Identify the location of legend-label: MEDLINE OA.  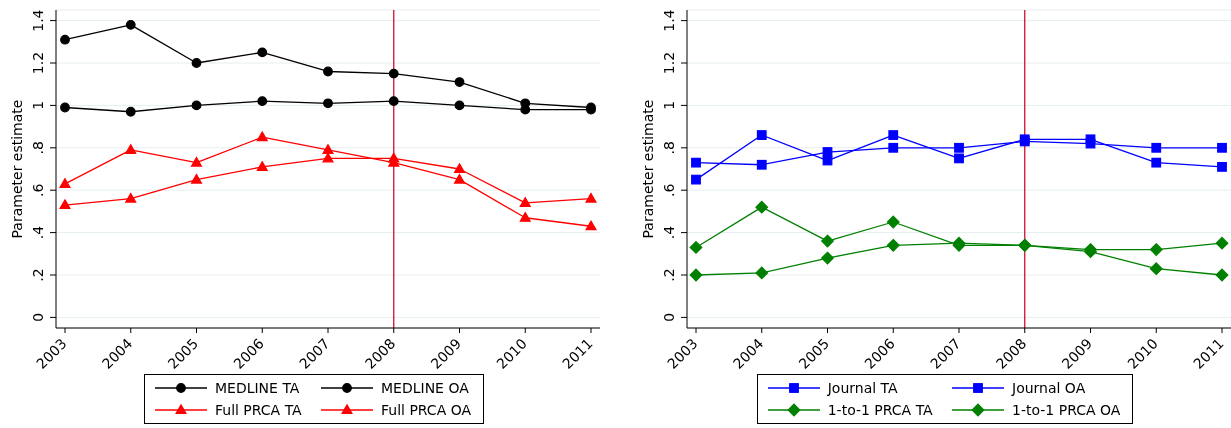
(425, 388).